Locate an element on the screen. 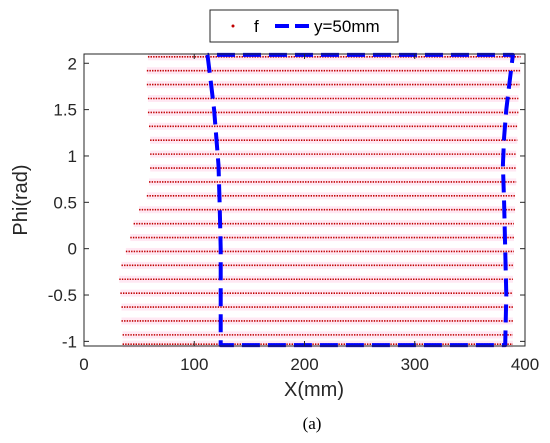 This screenshot has width=550, height=443. y-axis-label: Phi(rad) is located at coordinates (21, 199).